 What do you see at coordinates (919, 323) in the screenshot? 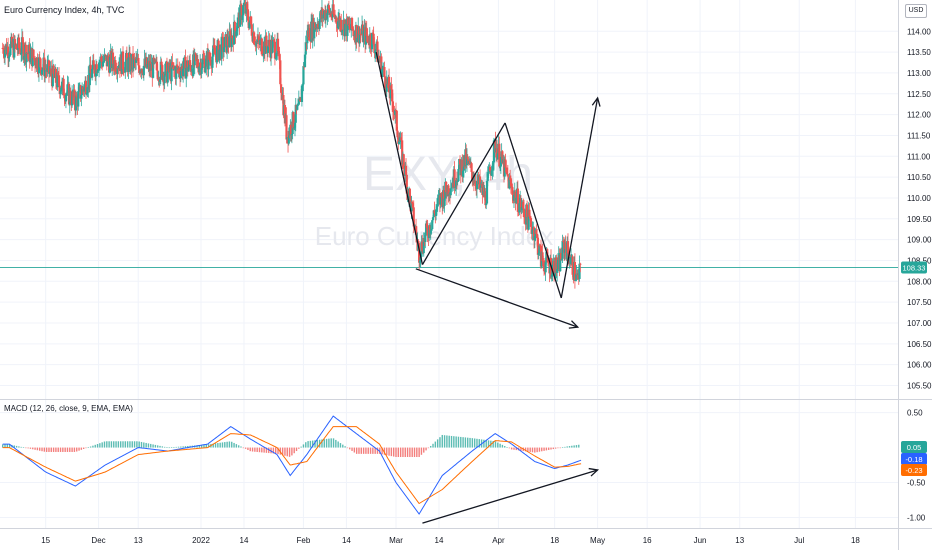
I see `y-tick-label: 107.00` at bounding box center [919, 323].